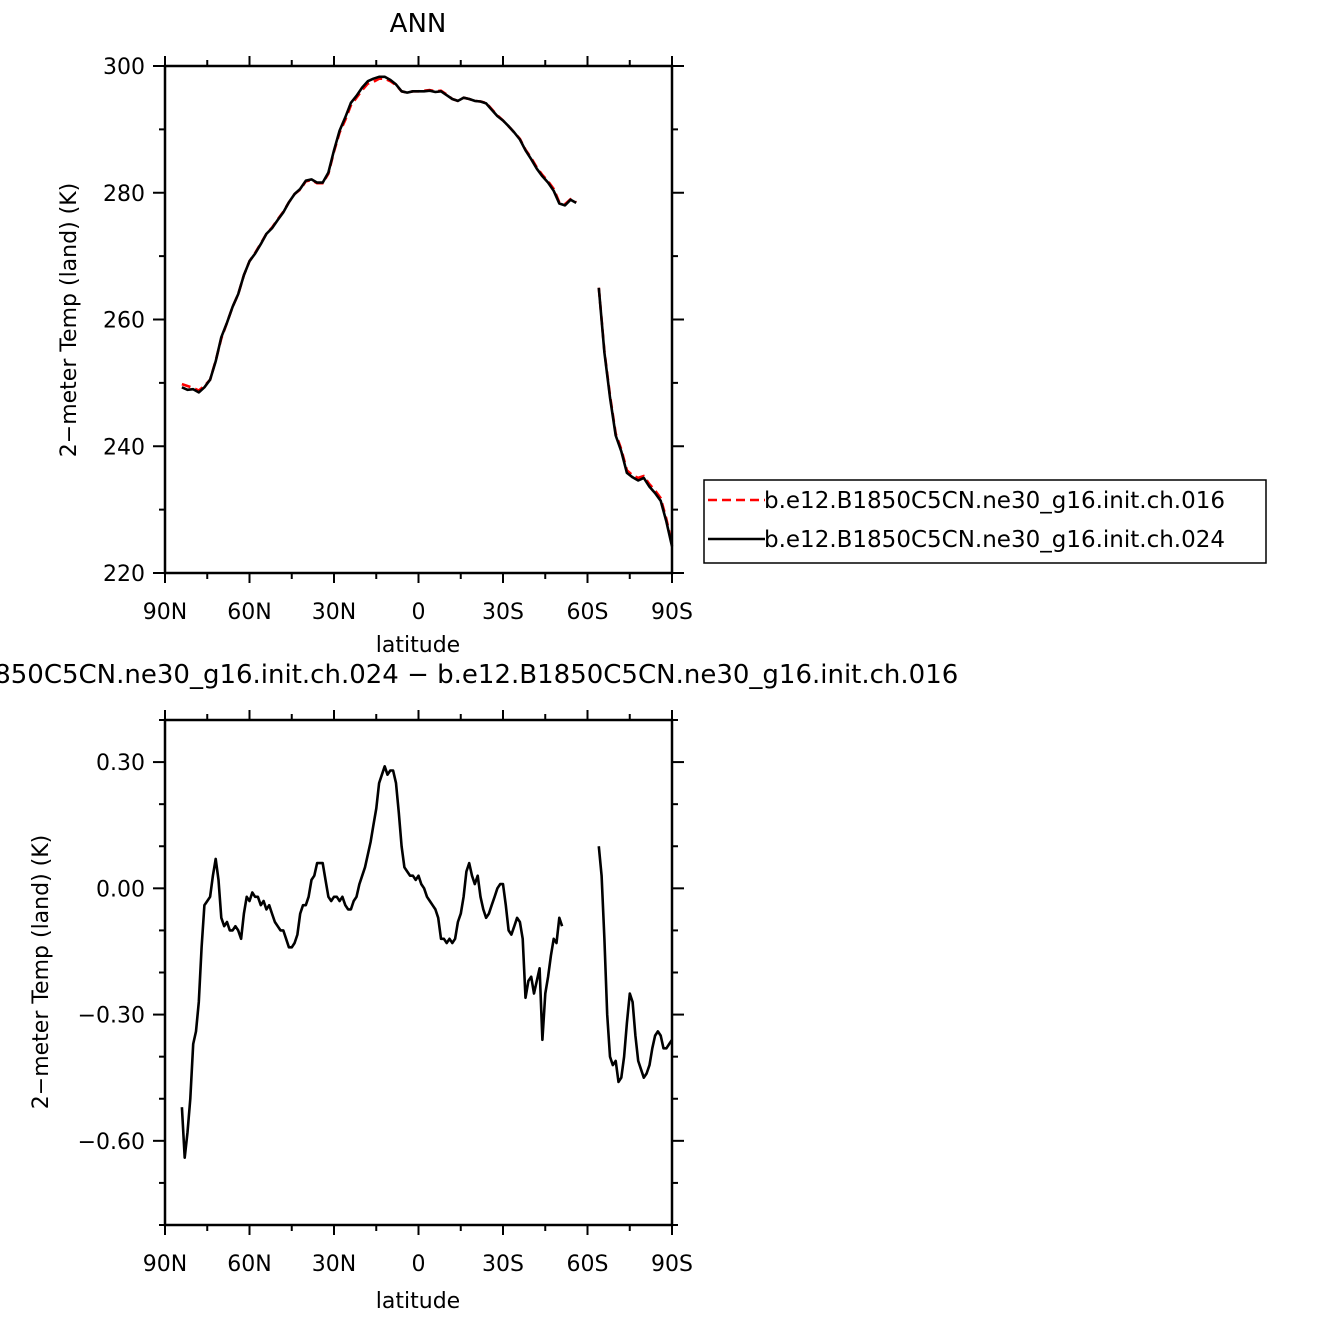 The width and height of the screenshot is (1322, 1319). I want to click on top-x-tick-label: 60N, so click(249, 612).